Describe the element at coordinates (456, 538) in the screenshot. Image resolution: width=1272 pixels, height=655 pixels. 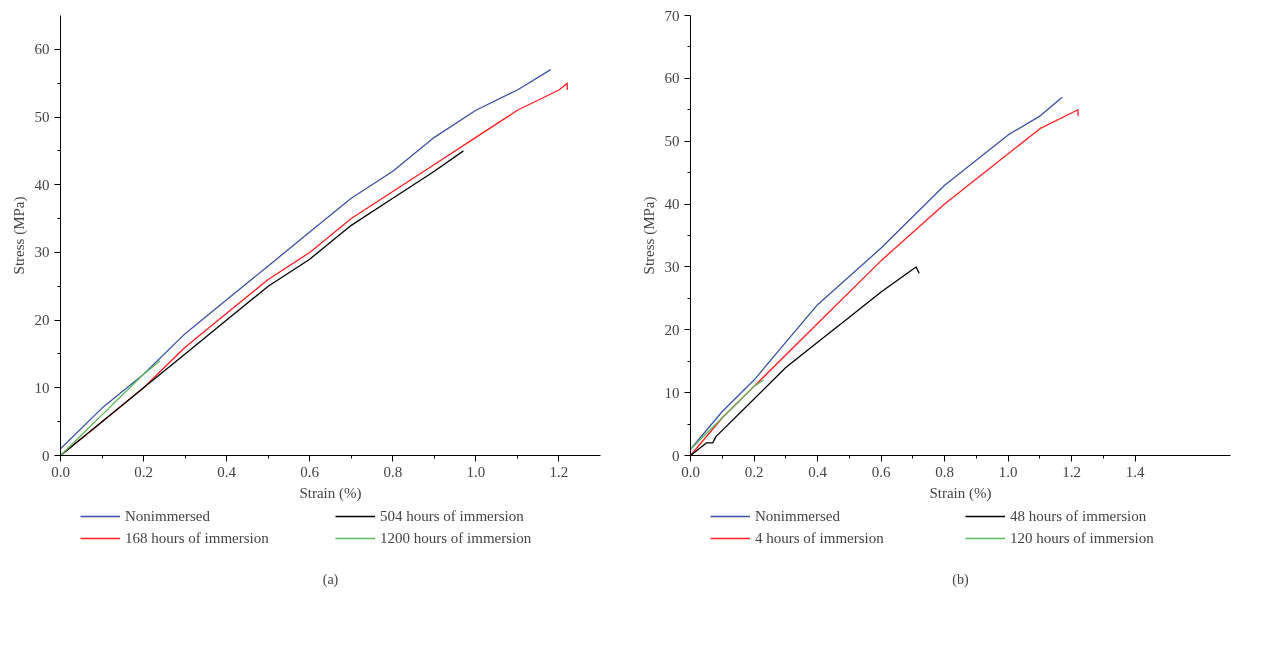
I see `legend-label: 1200 hours of immersion` at that location.